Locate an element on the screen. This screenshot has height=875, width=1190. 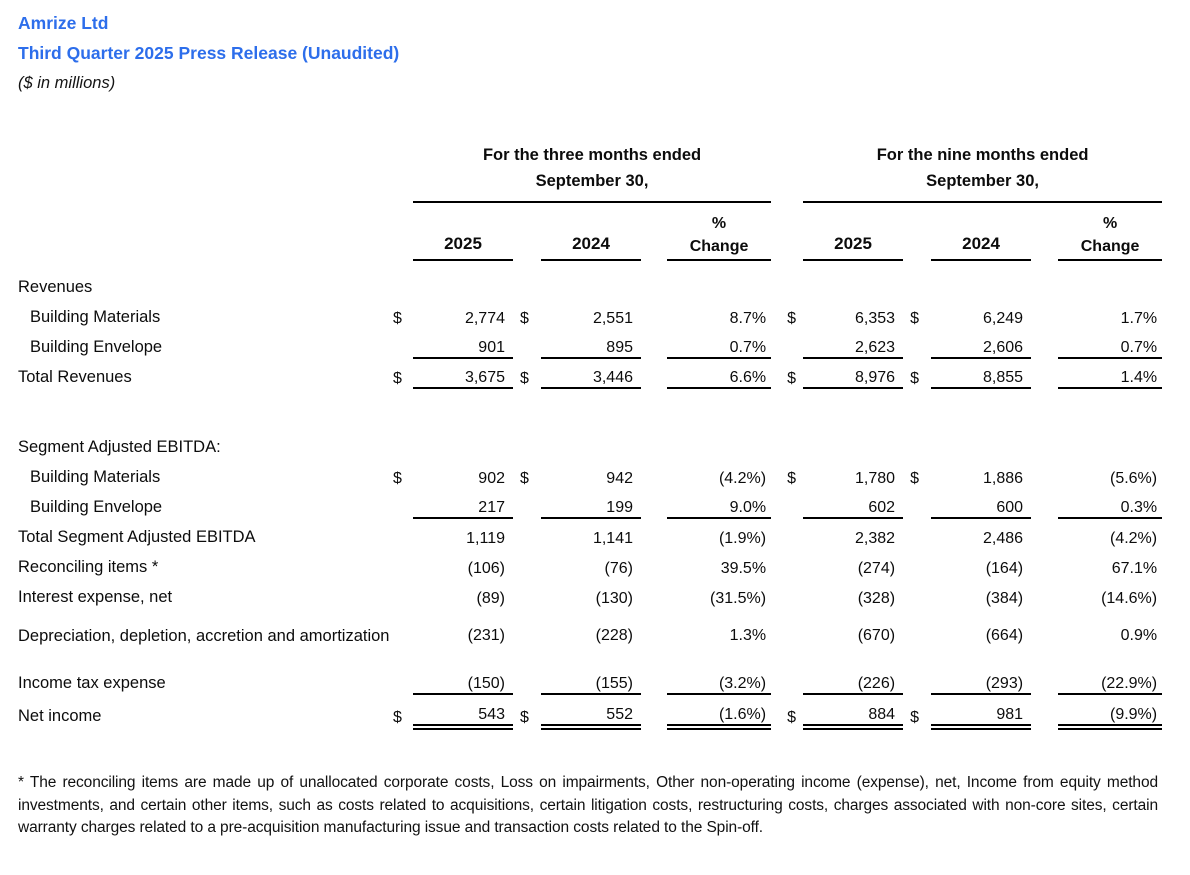
value-q-2024: (228) is located at coordinates (614, 635).